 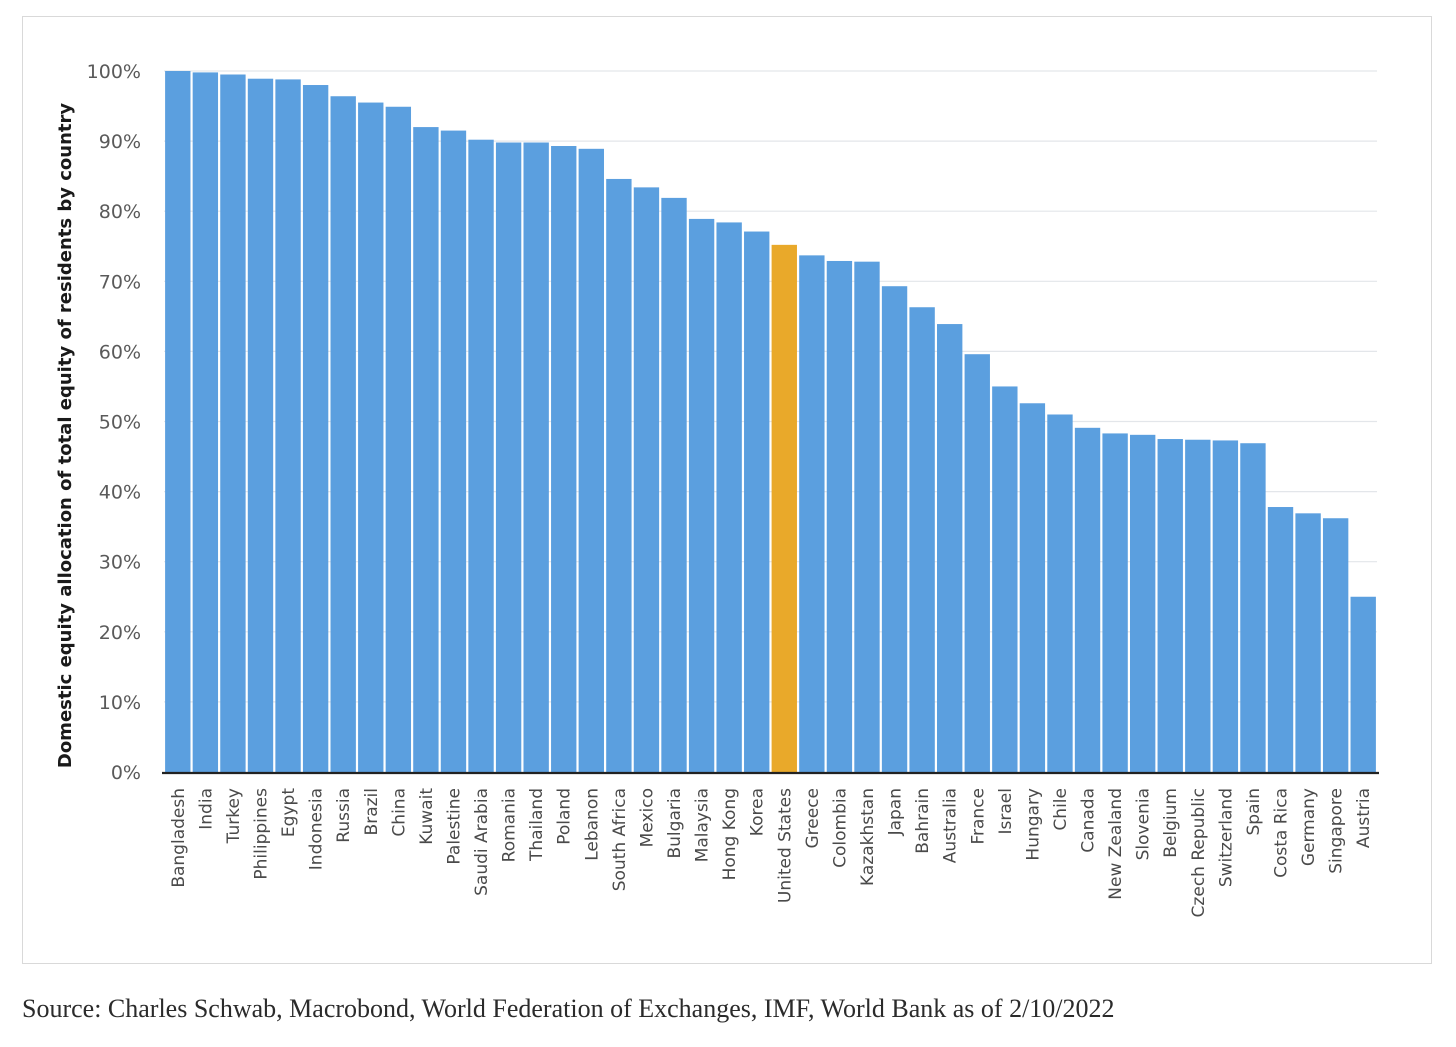 I want to click on x-tick-label: Canada, so click(x=1089, y=820).